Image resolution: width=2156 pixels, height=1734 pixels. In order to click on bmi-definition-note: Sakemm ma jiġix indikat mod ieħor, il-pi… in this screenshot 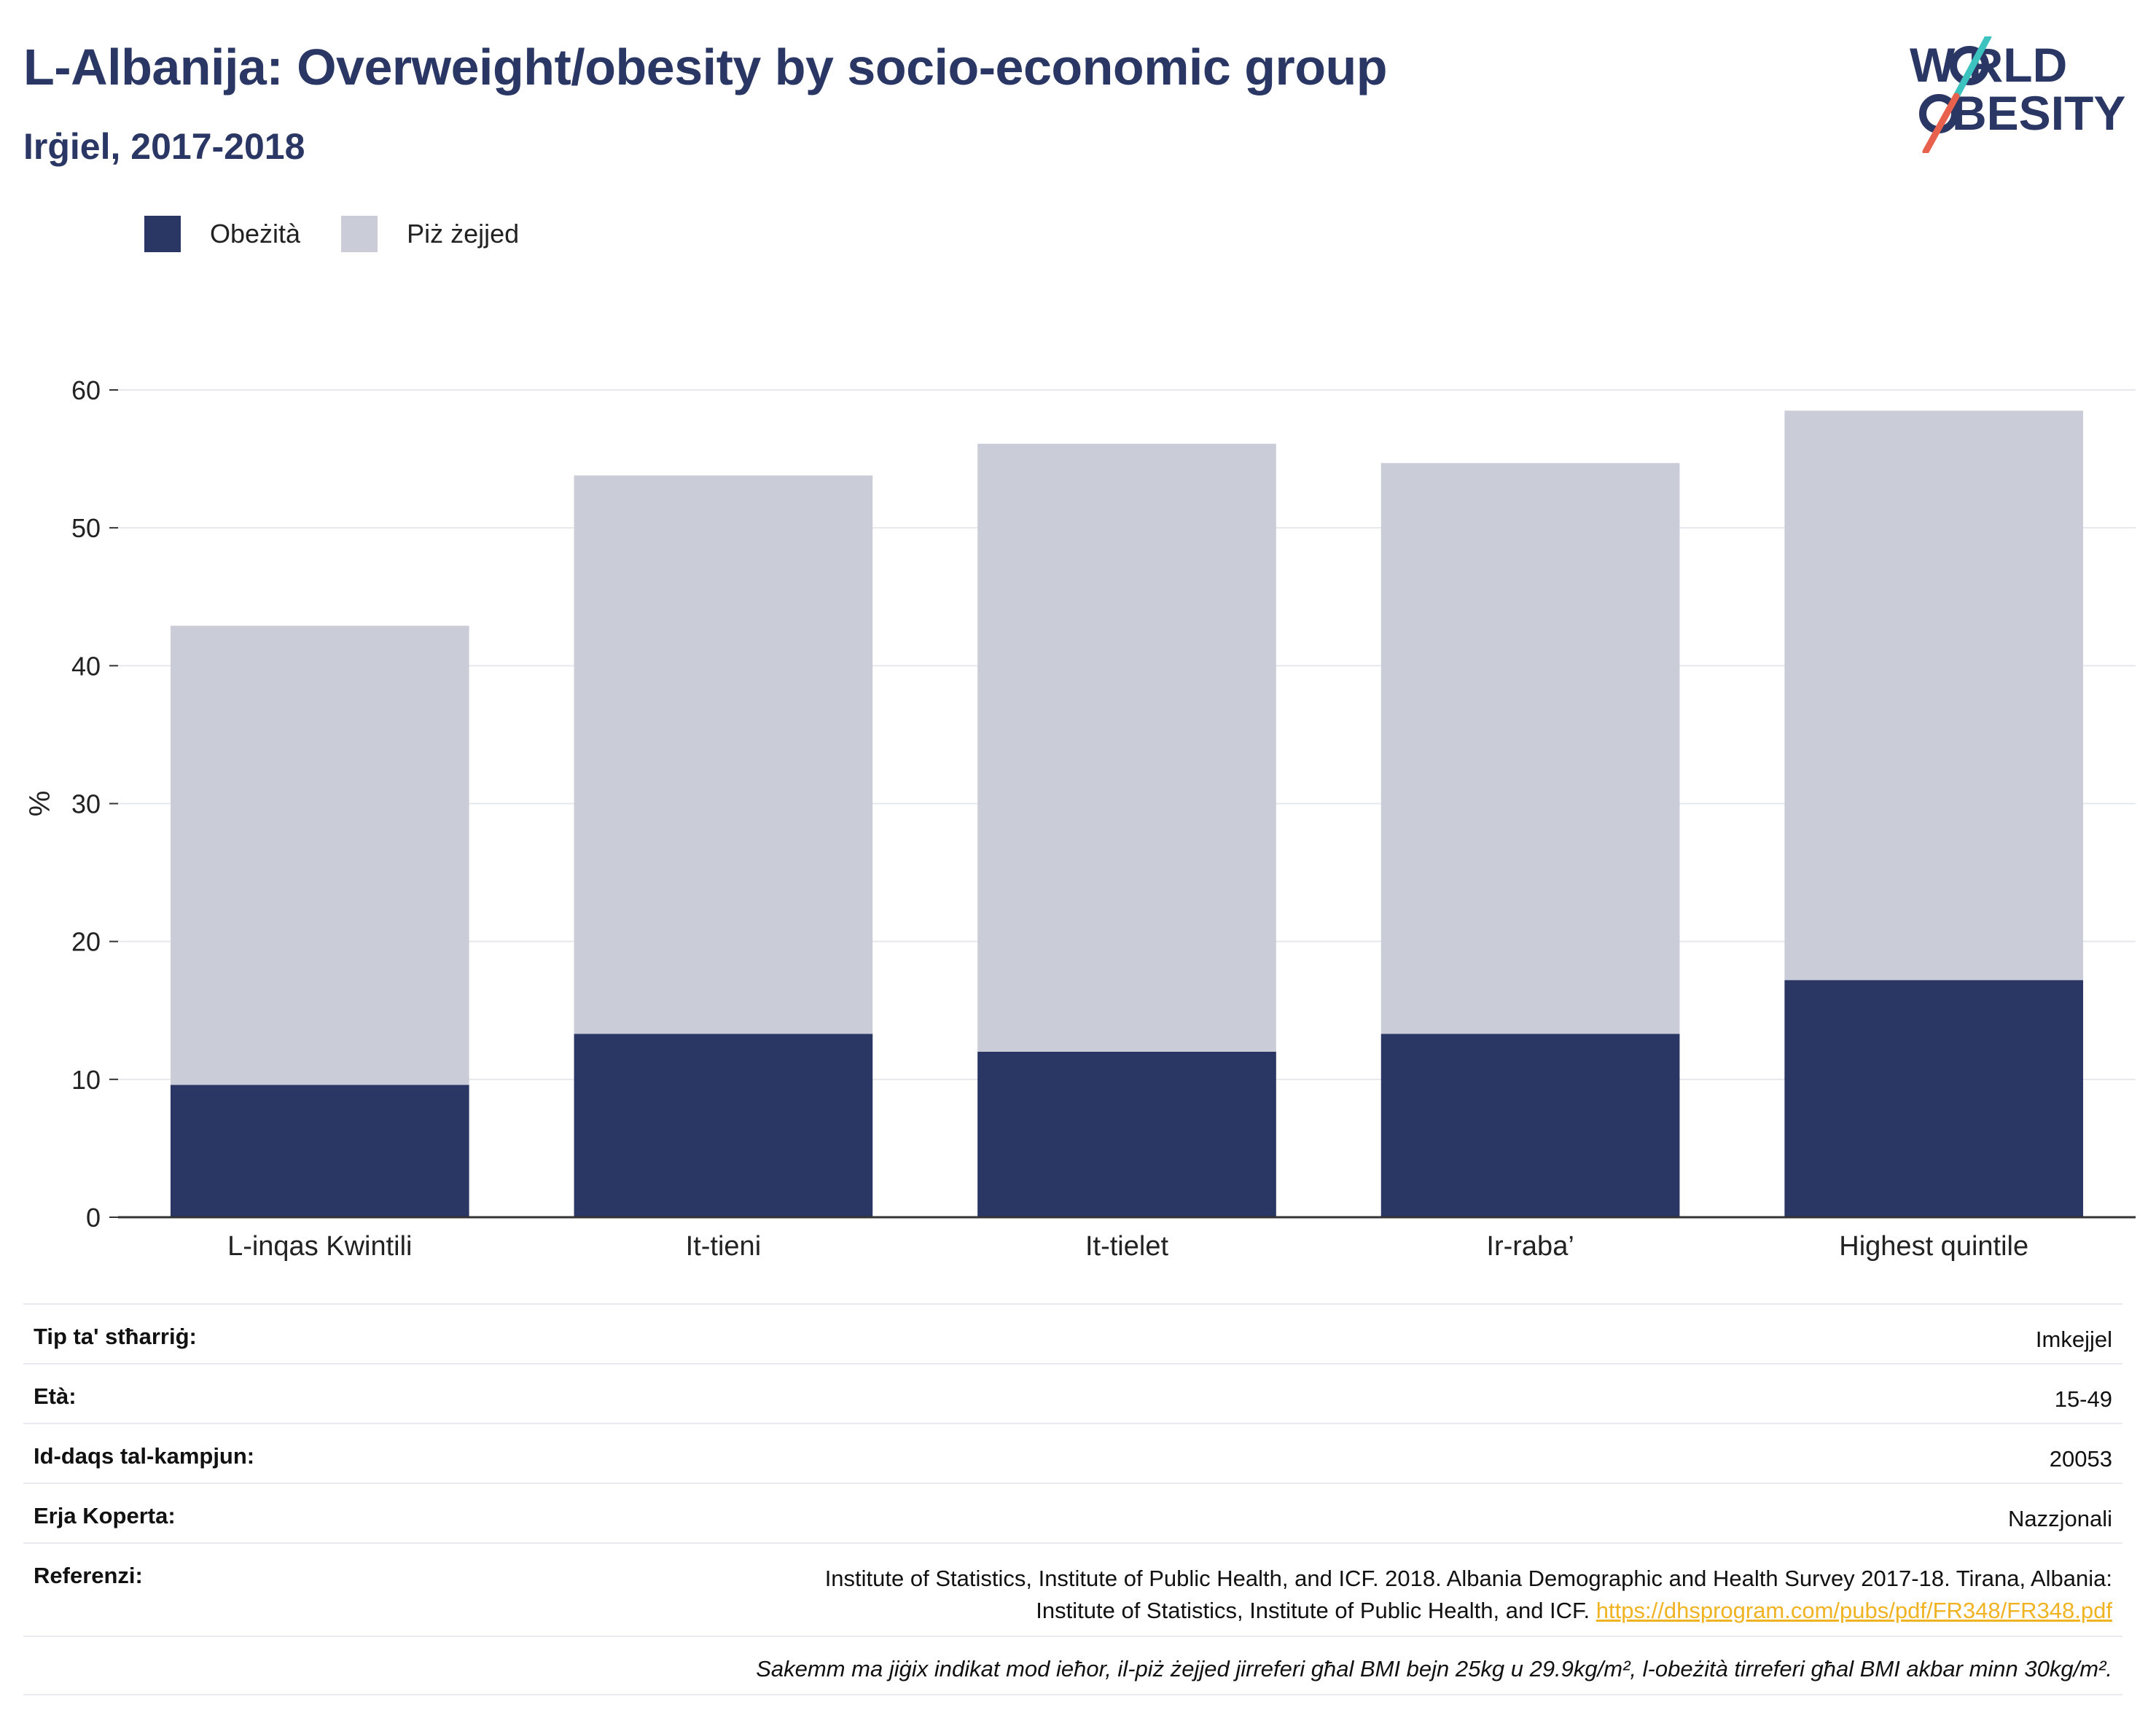, I will do `click(1434, 1669)`.